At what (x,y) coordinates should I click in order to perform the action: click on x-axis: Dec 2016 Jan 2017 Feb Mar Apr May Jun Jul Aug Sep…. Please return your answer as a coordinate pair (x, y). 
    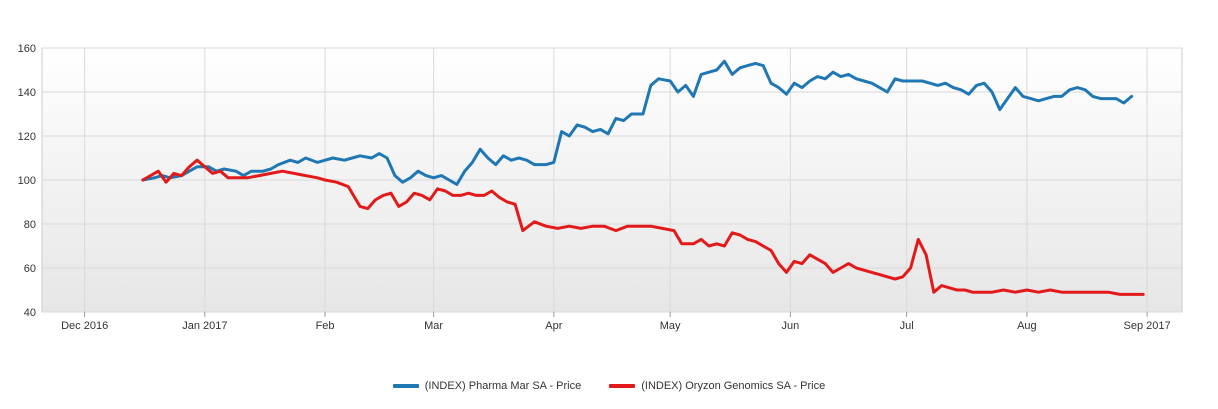
    Looking at the image, I should click on (616, 322).